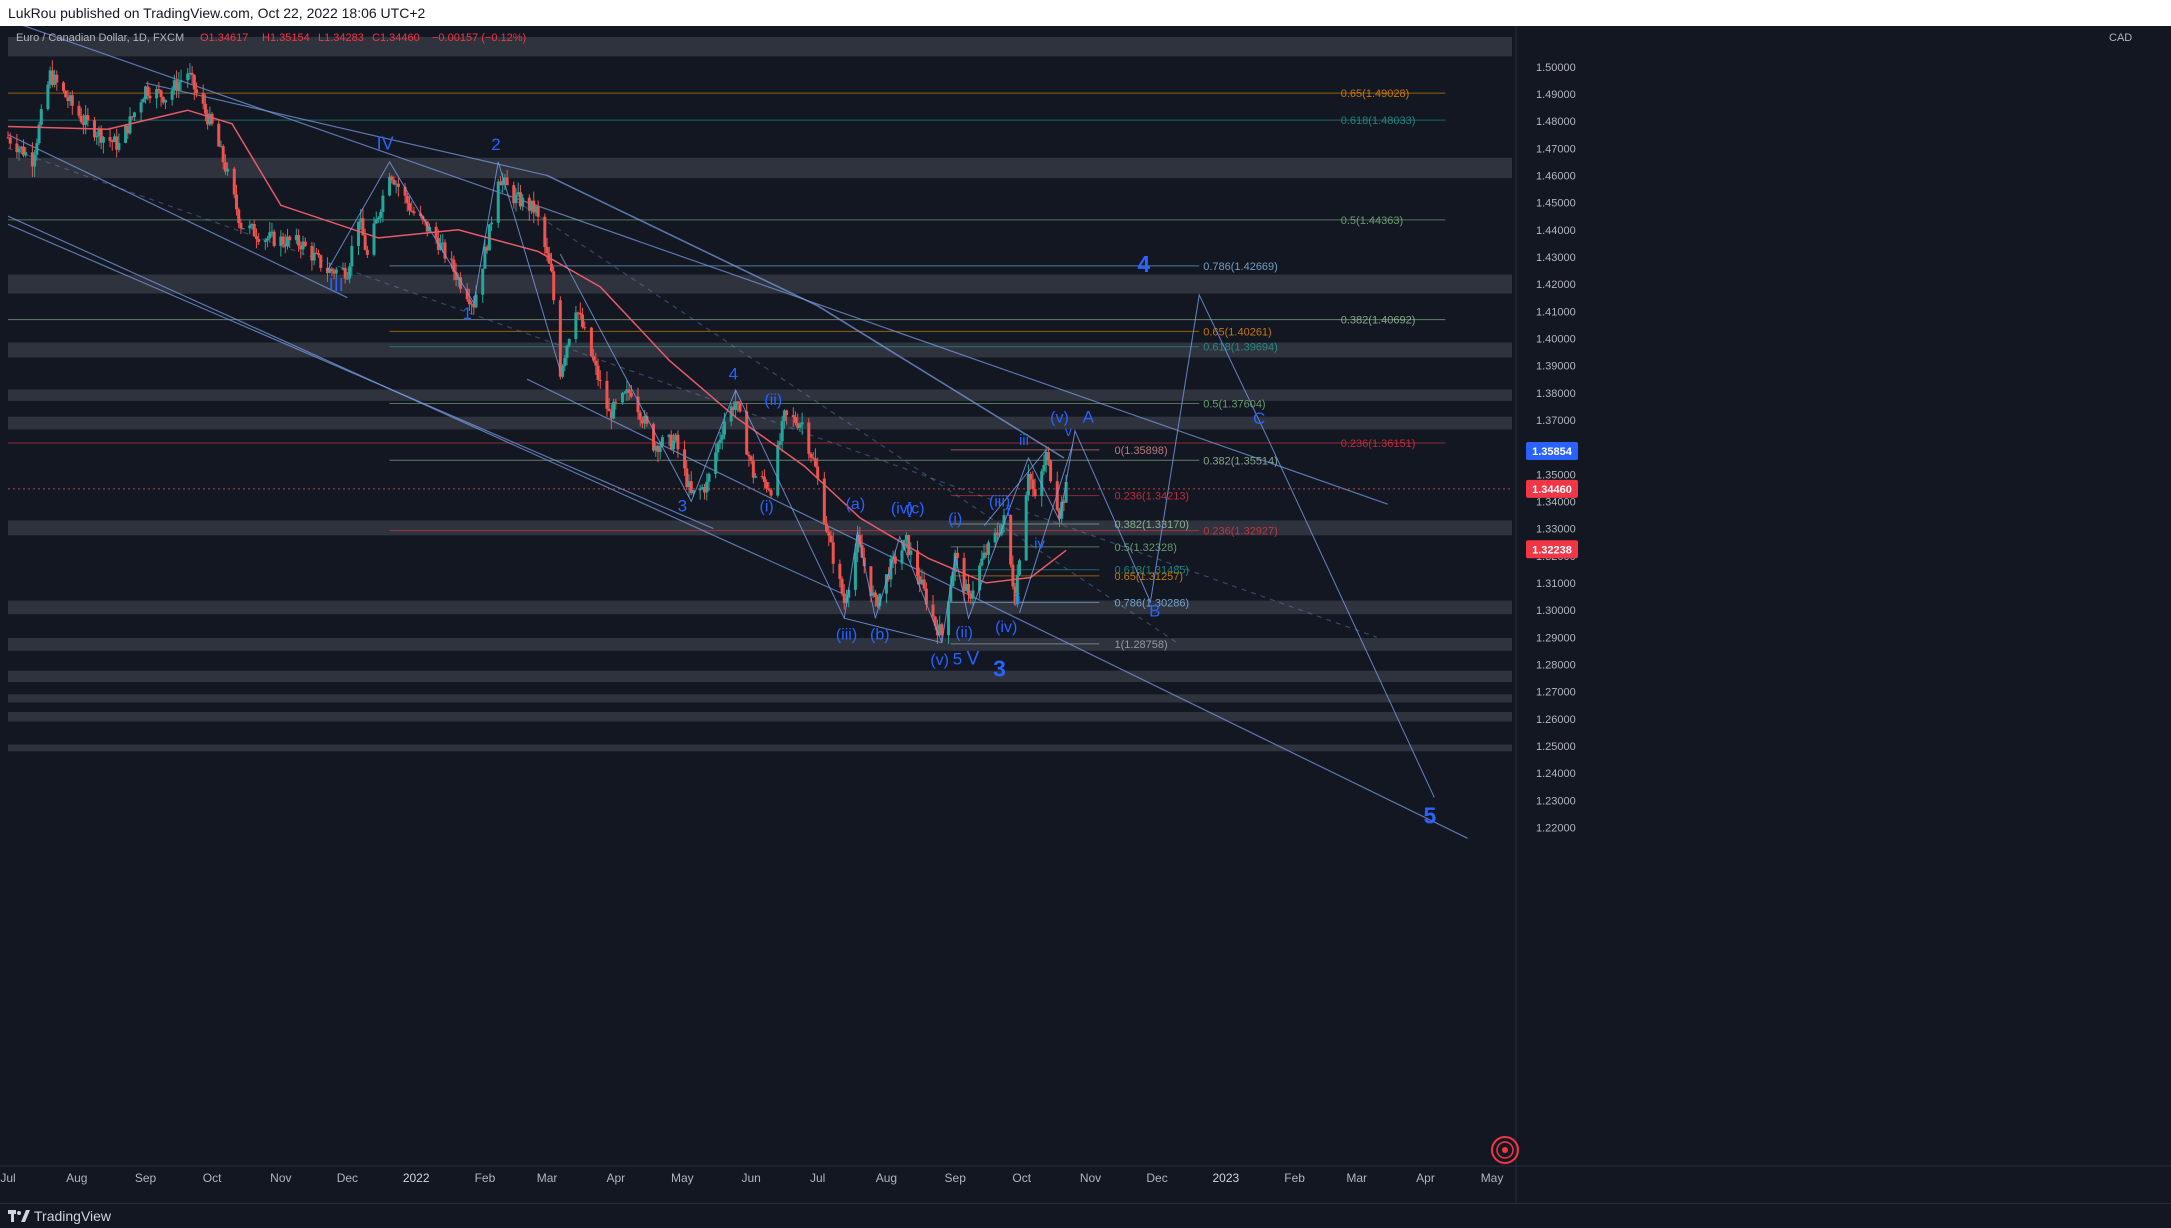 This screenshot has height=1228, width=2171. What do you see at coordinates (1556, 258) in the screenshot?
I see `y-tick-label: 1.43000` at bounding box center [1556, 258].